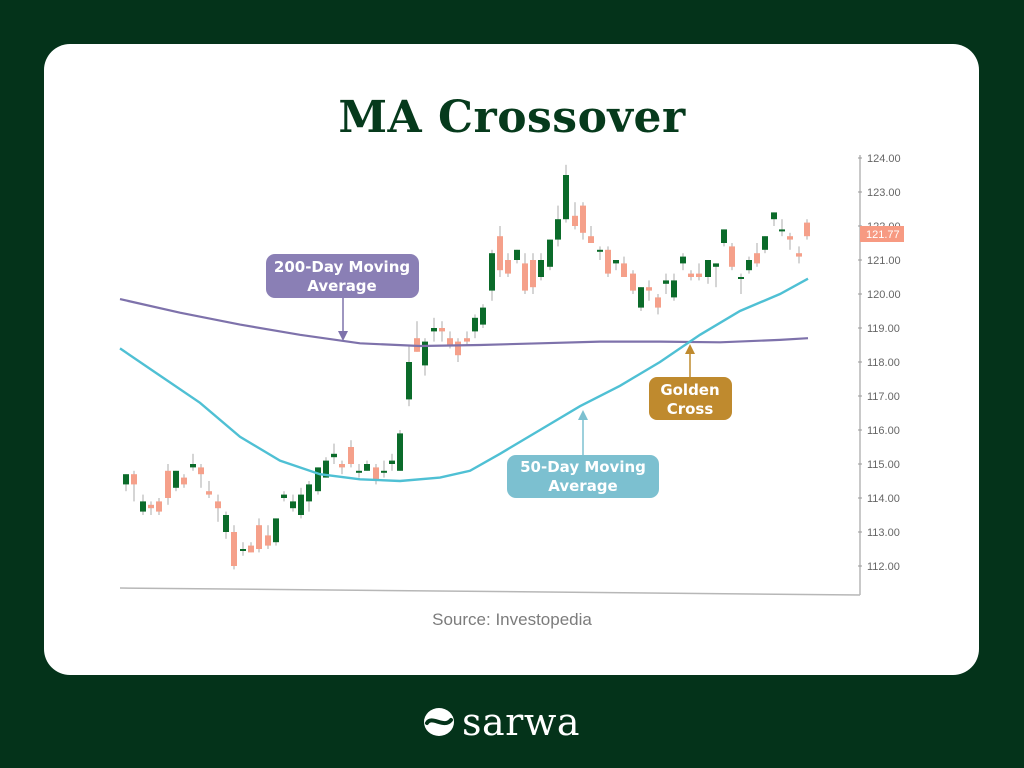  Describe the element at coordinates (884, 193) in the screenshot. I see `svg-text: 123.00` at that location.